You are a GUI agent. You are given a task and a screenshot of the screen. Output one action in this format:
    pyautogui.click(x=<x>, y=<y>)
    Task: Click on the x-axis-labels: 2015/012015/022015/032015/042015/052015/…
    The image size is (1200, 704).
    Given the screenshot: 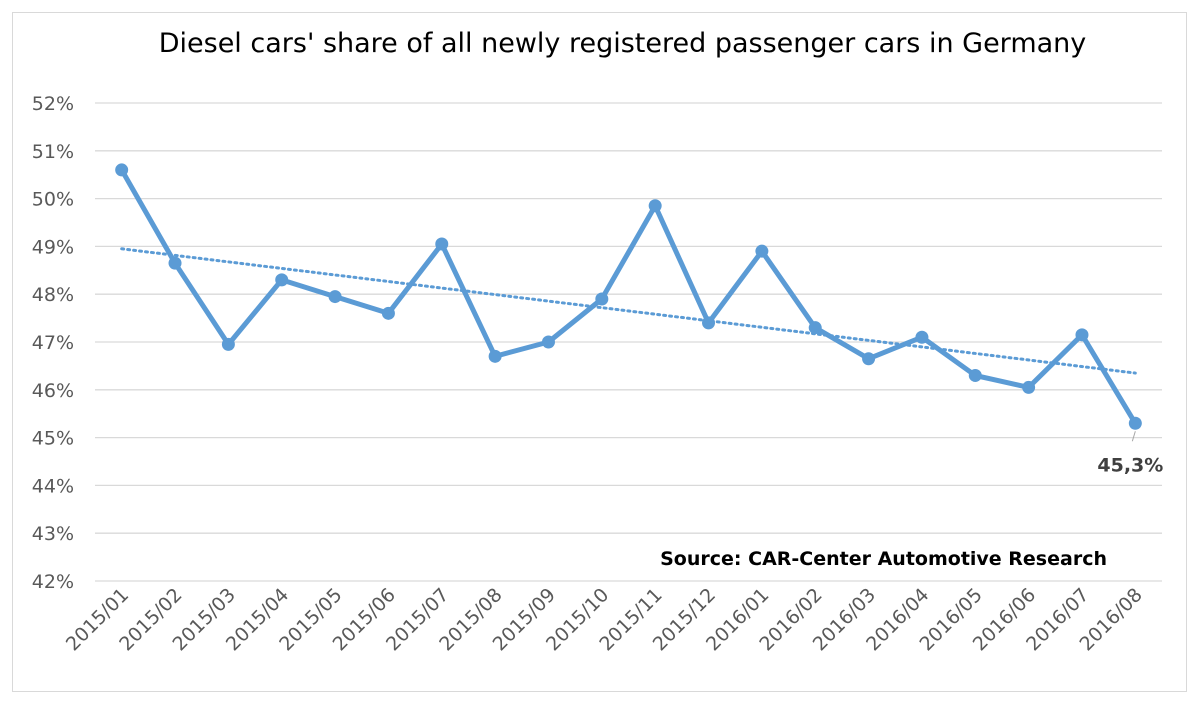 What is the action you would take?
    pyautogui.click(x=604, y=619)
    